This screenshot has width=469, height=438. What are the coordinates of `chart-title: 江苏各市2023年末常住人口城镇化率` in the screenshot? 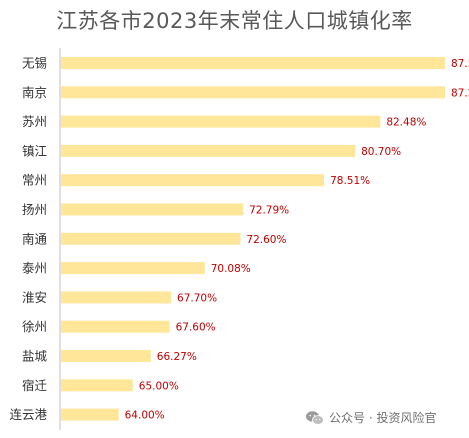 It's located at (234, 21).